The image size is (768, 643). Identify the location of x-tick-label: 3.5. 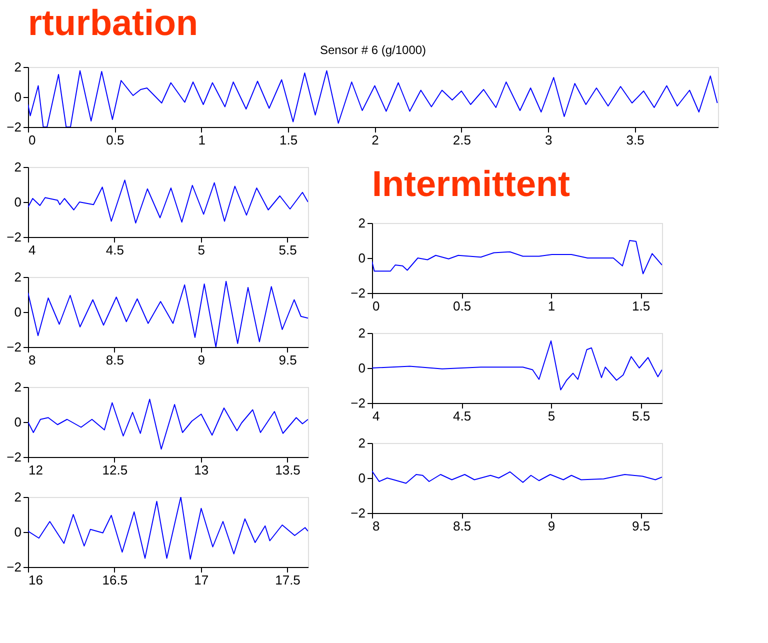
(635, 140).